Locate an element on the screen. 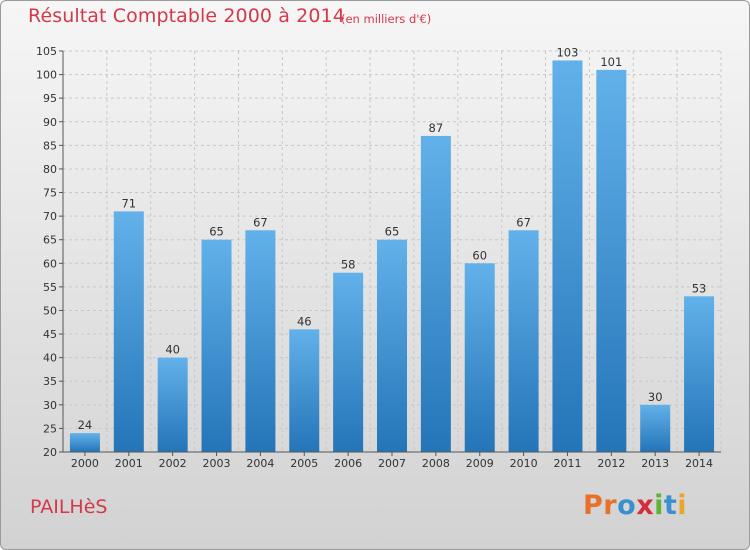 This screenshot has height=550, width=750. logo-letter: o is located at coordinates (627, 505).